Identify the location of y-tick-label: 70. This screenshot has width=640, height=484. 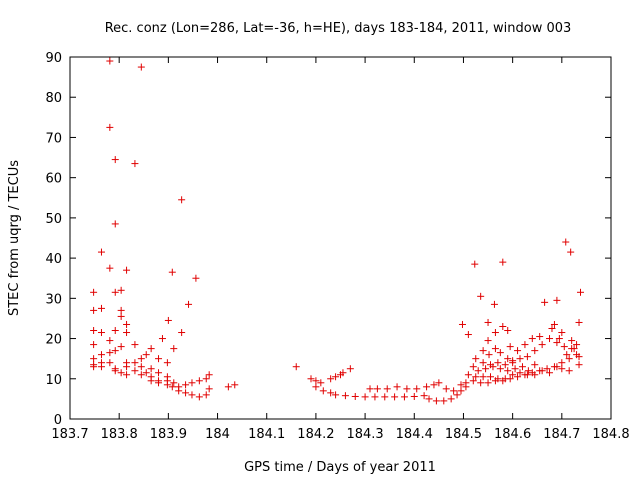
(53, 138).